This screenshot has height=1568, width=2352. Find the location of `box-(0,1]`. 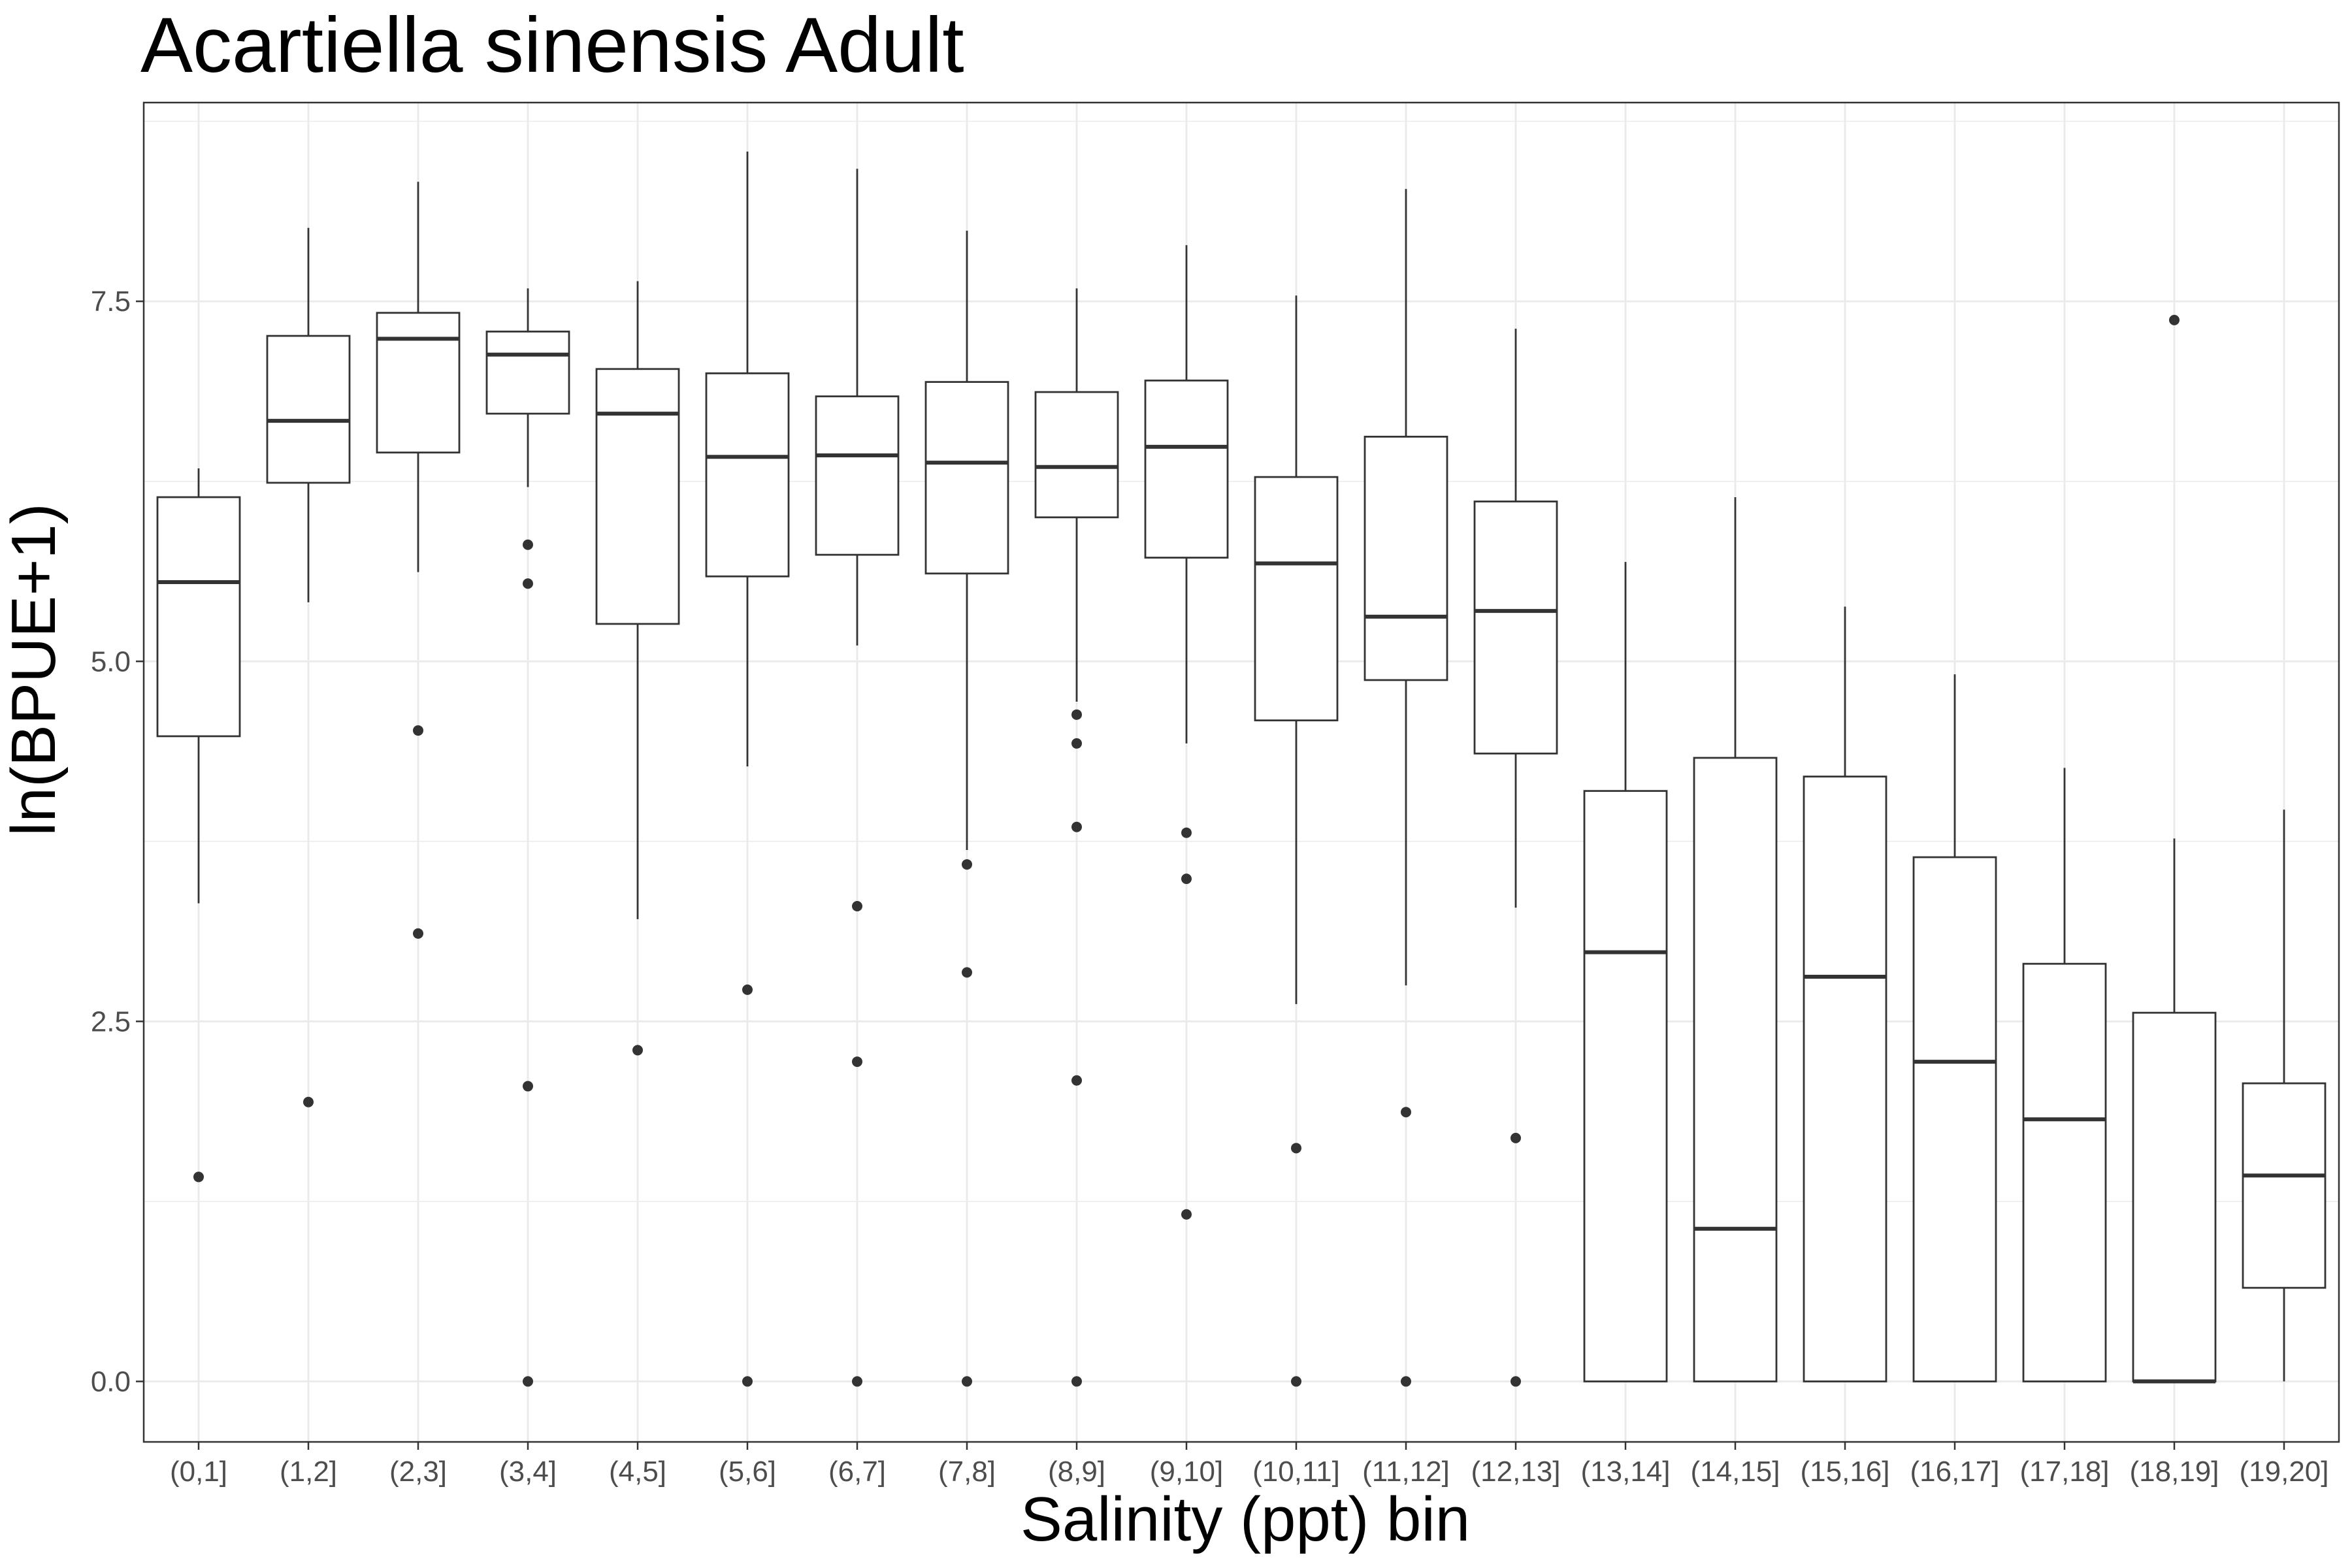

box-(0,1] is located at coordinates (198, 825).